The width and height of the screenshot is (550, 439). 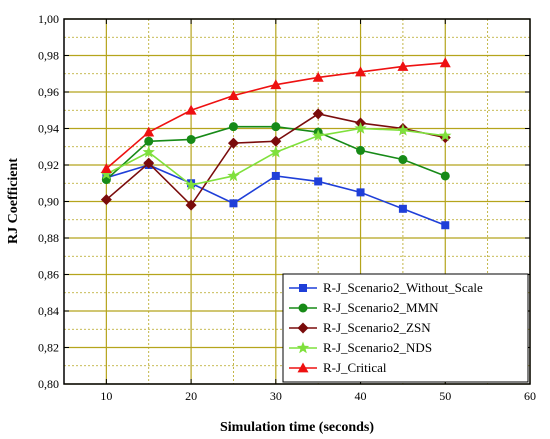 What do you see at coordinates (48, 384) in the screenshot?
I see `y-tick-label: 0,80` at bounding box center [48, 384].